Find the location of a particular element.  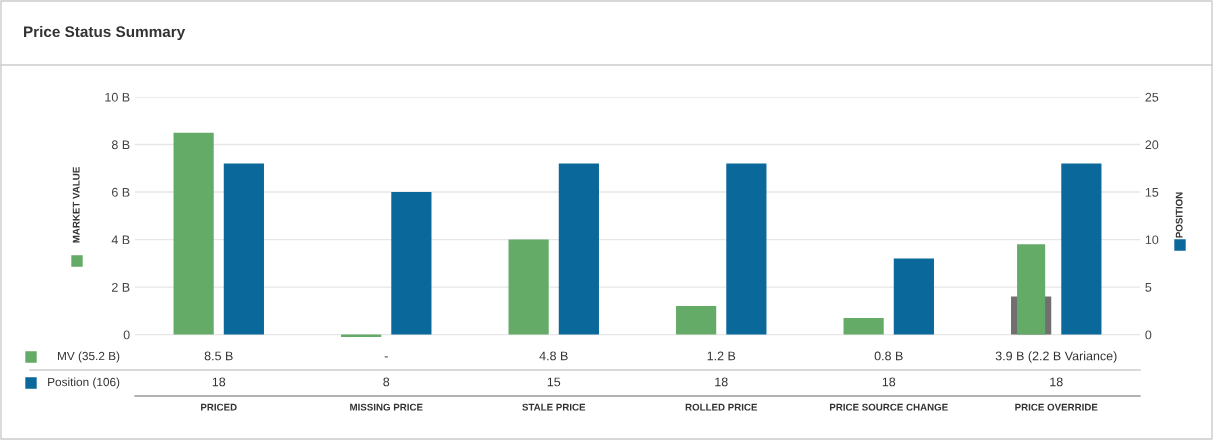

y2-tick-label: 0 is located at coordinates (1148, 335).